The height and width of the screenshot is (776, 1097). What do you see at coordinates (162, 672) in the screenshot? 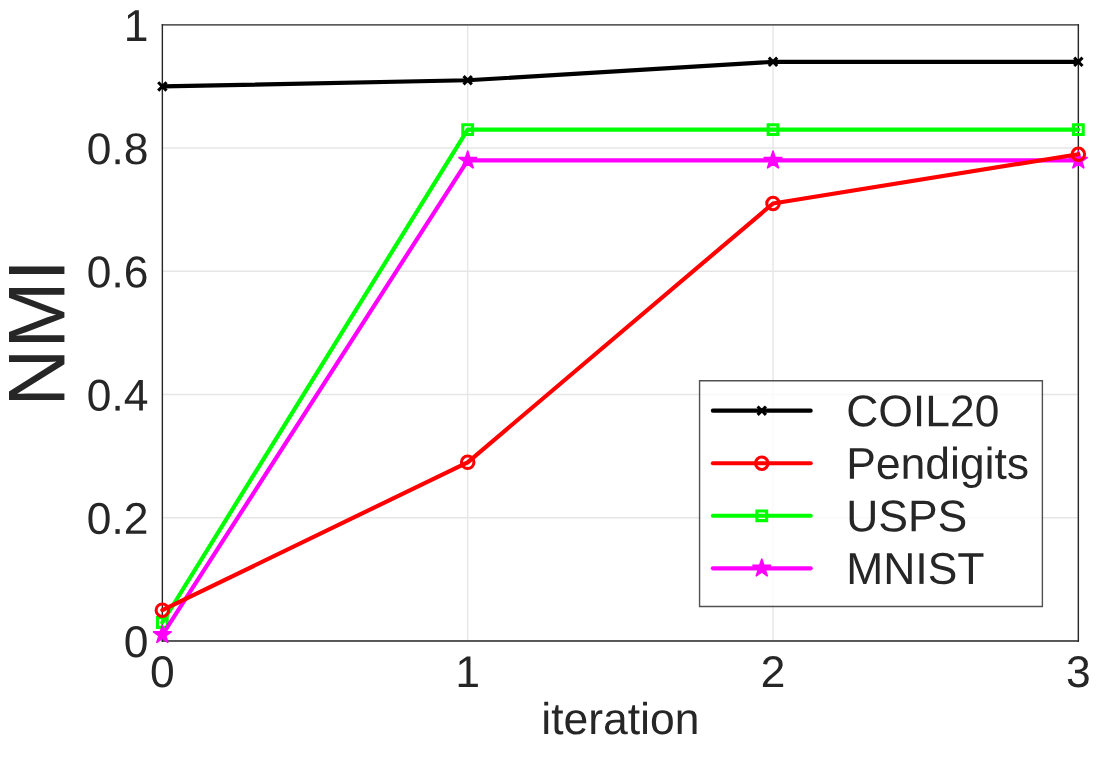
I see `x-tick-label: 0` at bounding box center [162, 672].